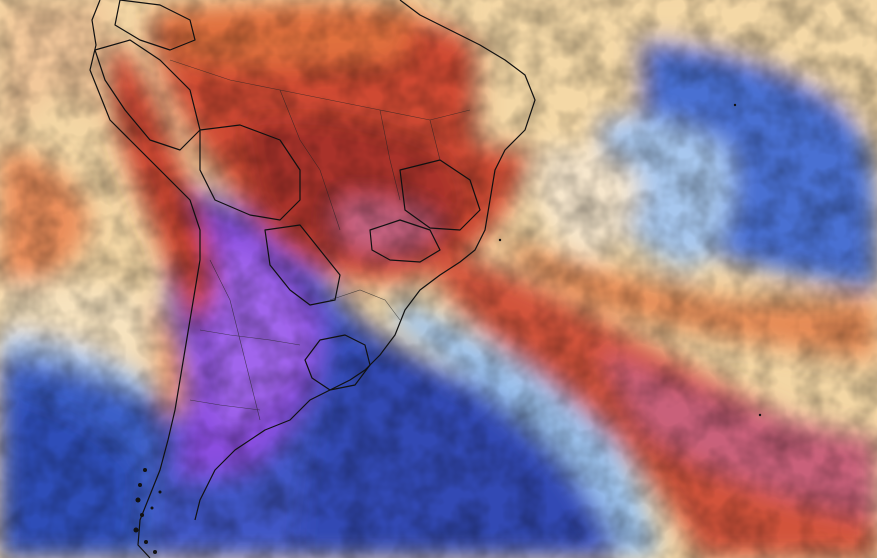 The image size is (877, 558). Describe the element at coordinates (155, 25) in the screenshot. I see `colombia-outline` at that location.